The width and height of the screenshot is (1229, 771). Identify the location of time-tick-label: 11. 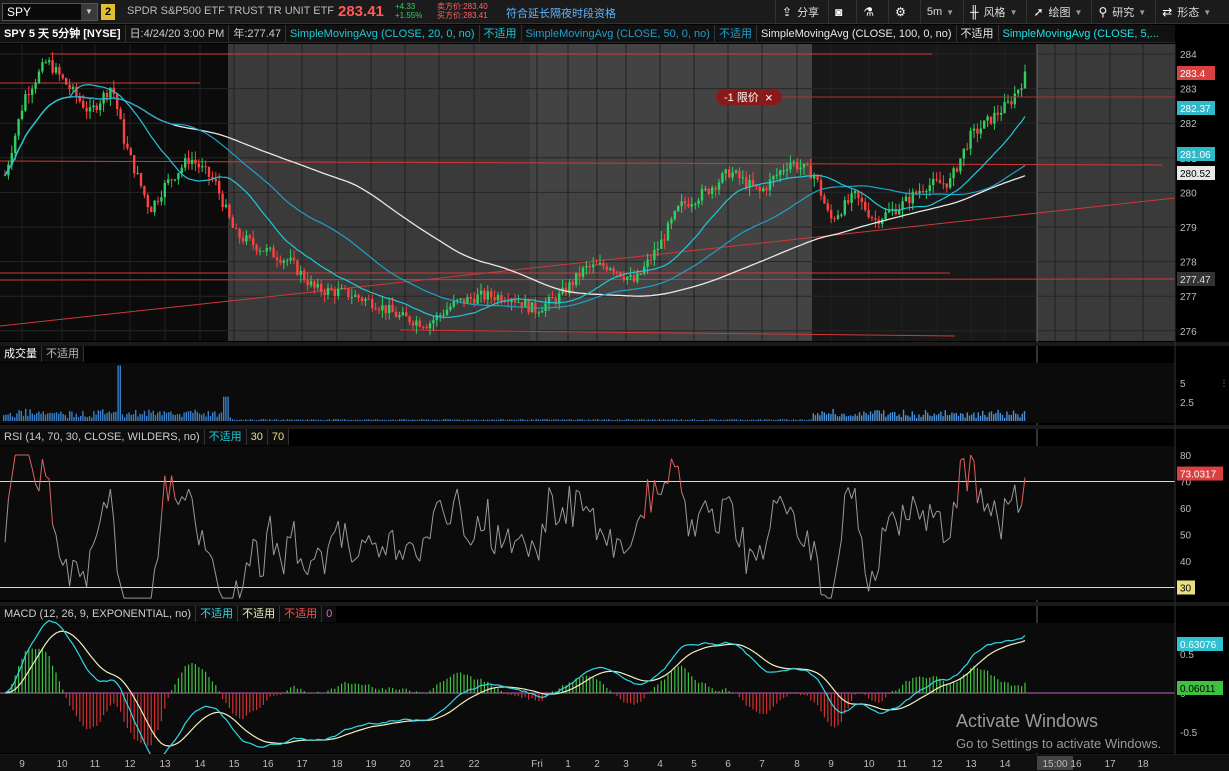
(902, 764).